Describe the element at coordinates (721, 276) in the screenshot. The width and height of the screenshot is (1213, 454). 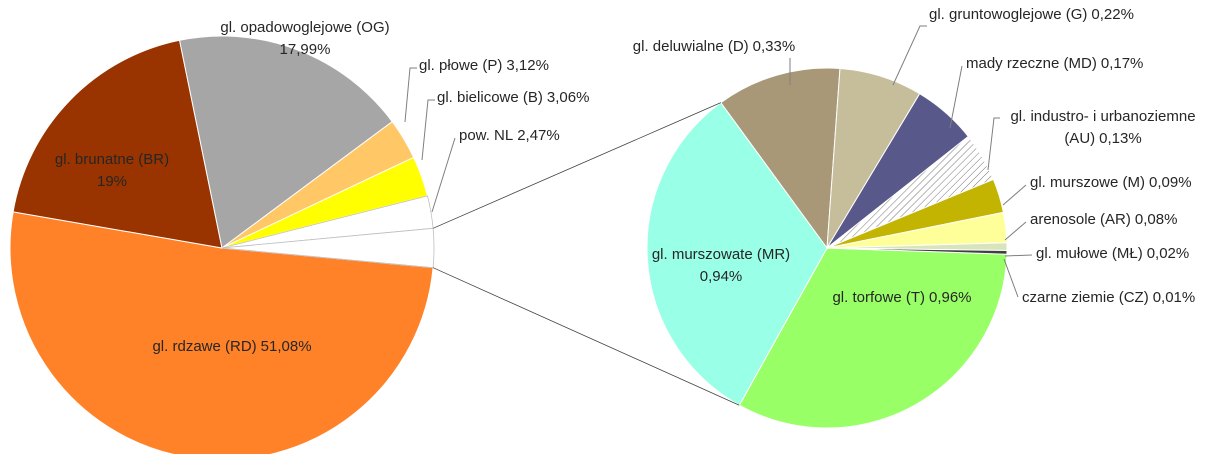
I see `value-label: 0,94%` at that location.